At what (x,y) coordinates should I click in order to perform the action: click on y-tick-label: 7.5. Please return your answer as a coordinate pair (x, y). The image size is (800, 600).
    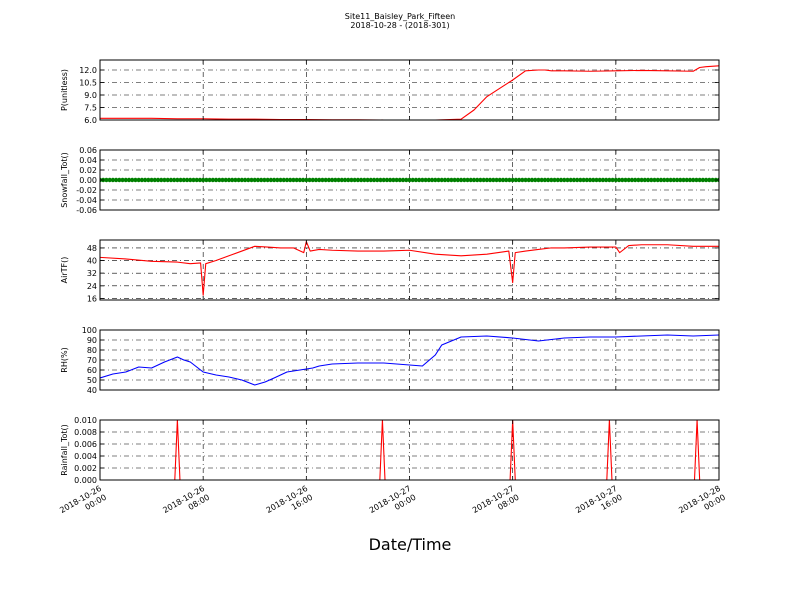
    Looking at the image, I should click on (90, 108).